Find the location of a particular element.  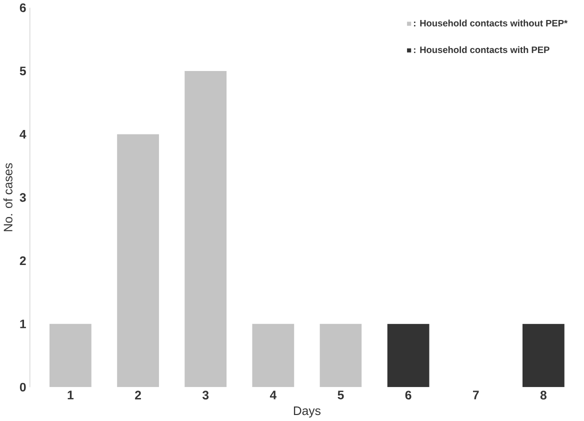

x-tick-label: 4 is located at coordinates (273, 395).